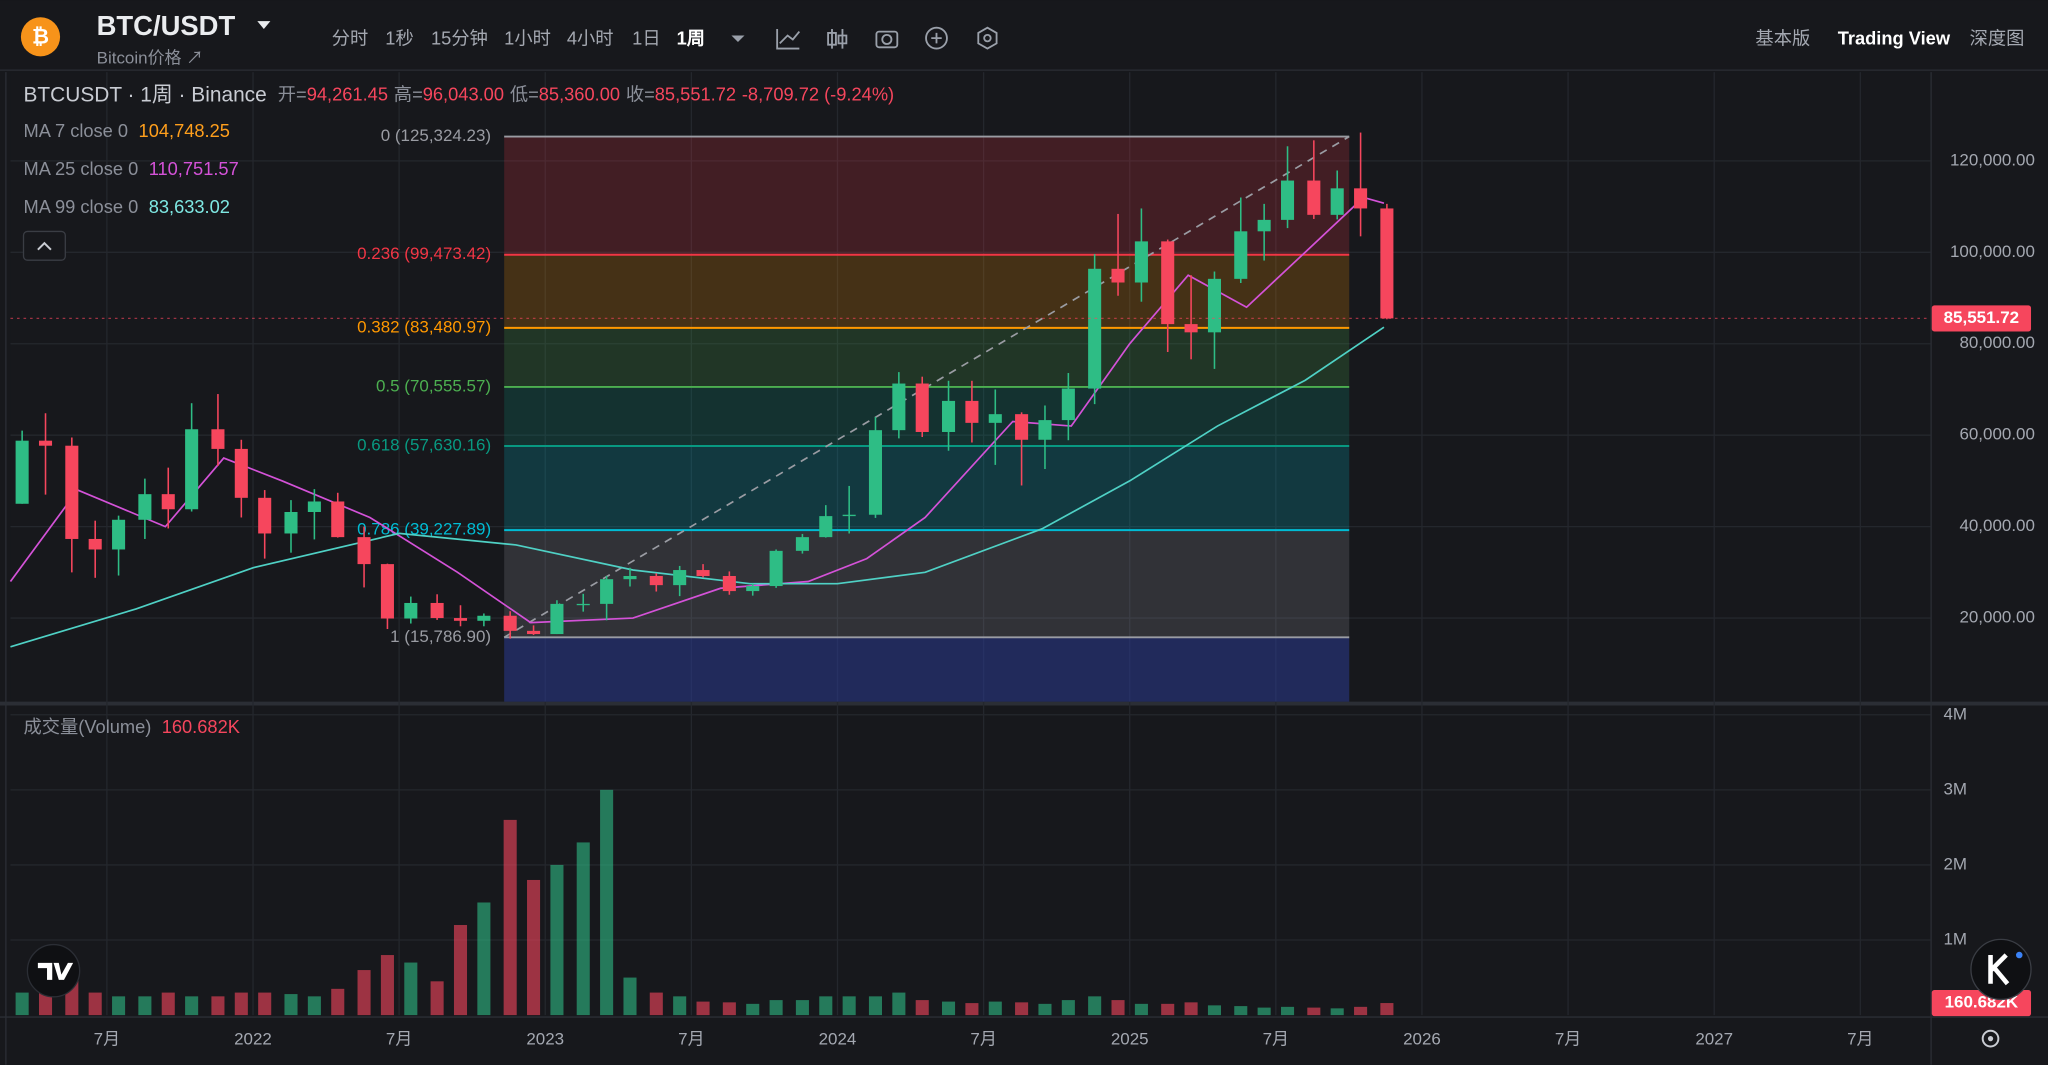  I want to click on ma-legend-item: MA 7 close 0 104,748.25, so click(127, 130).